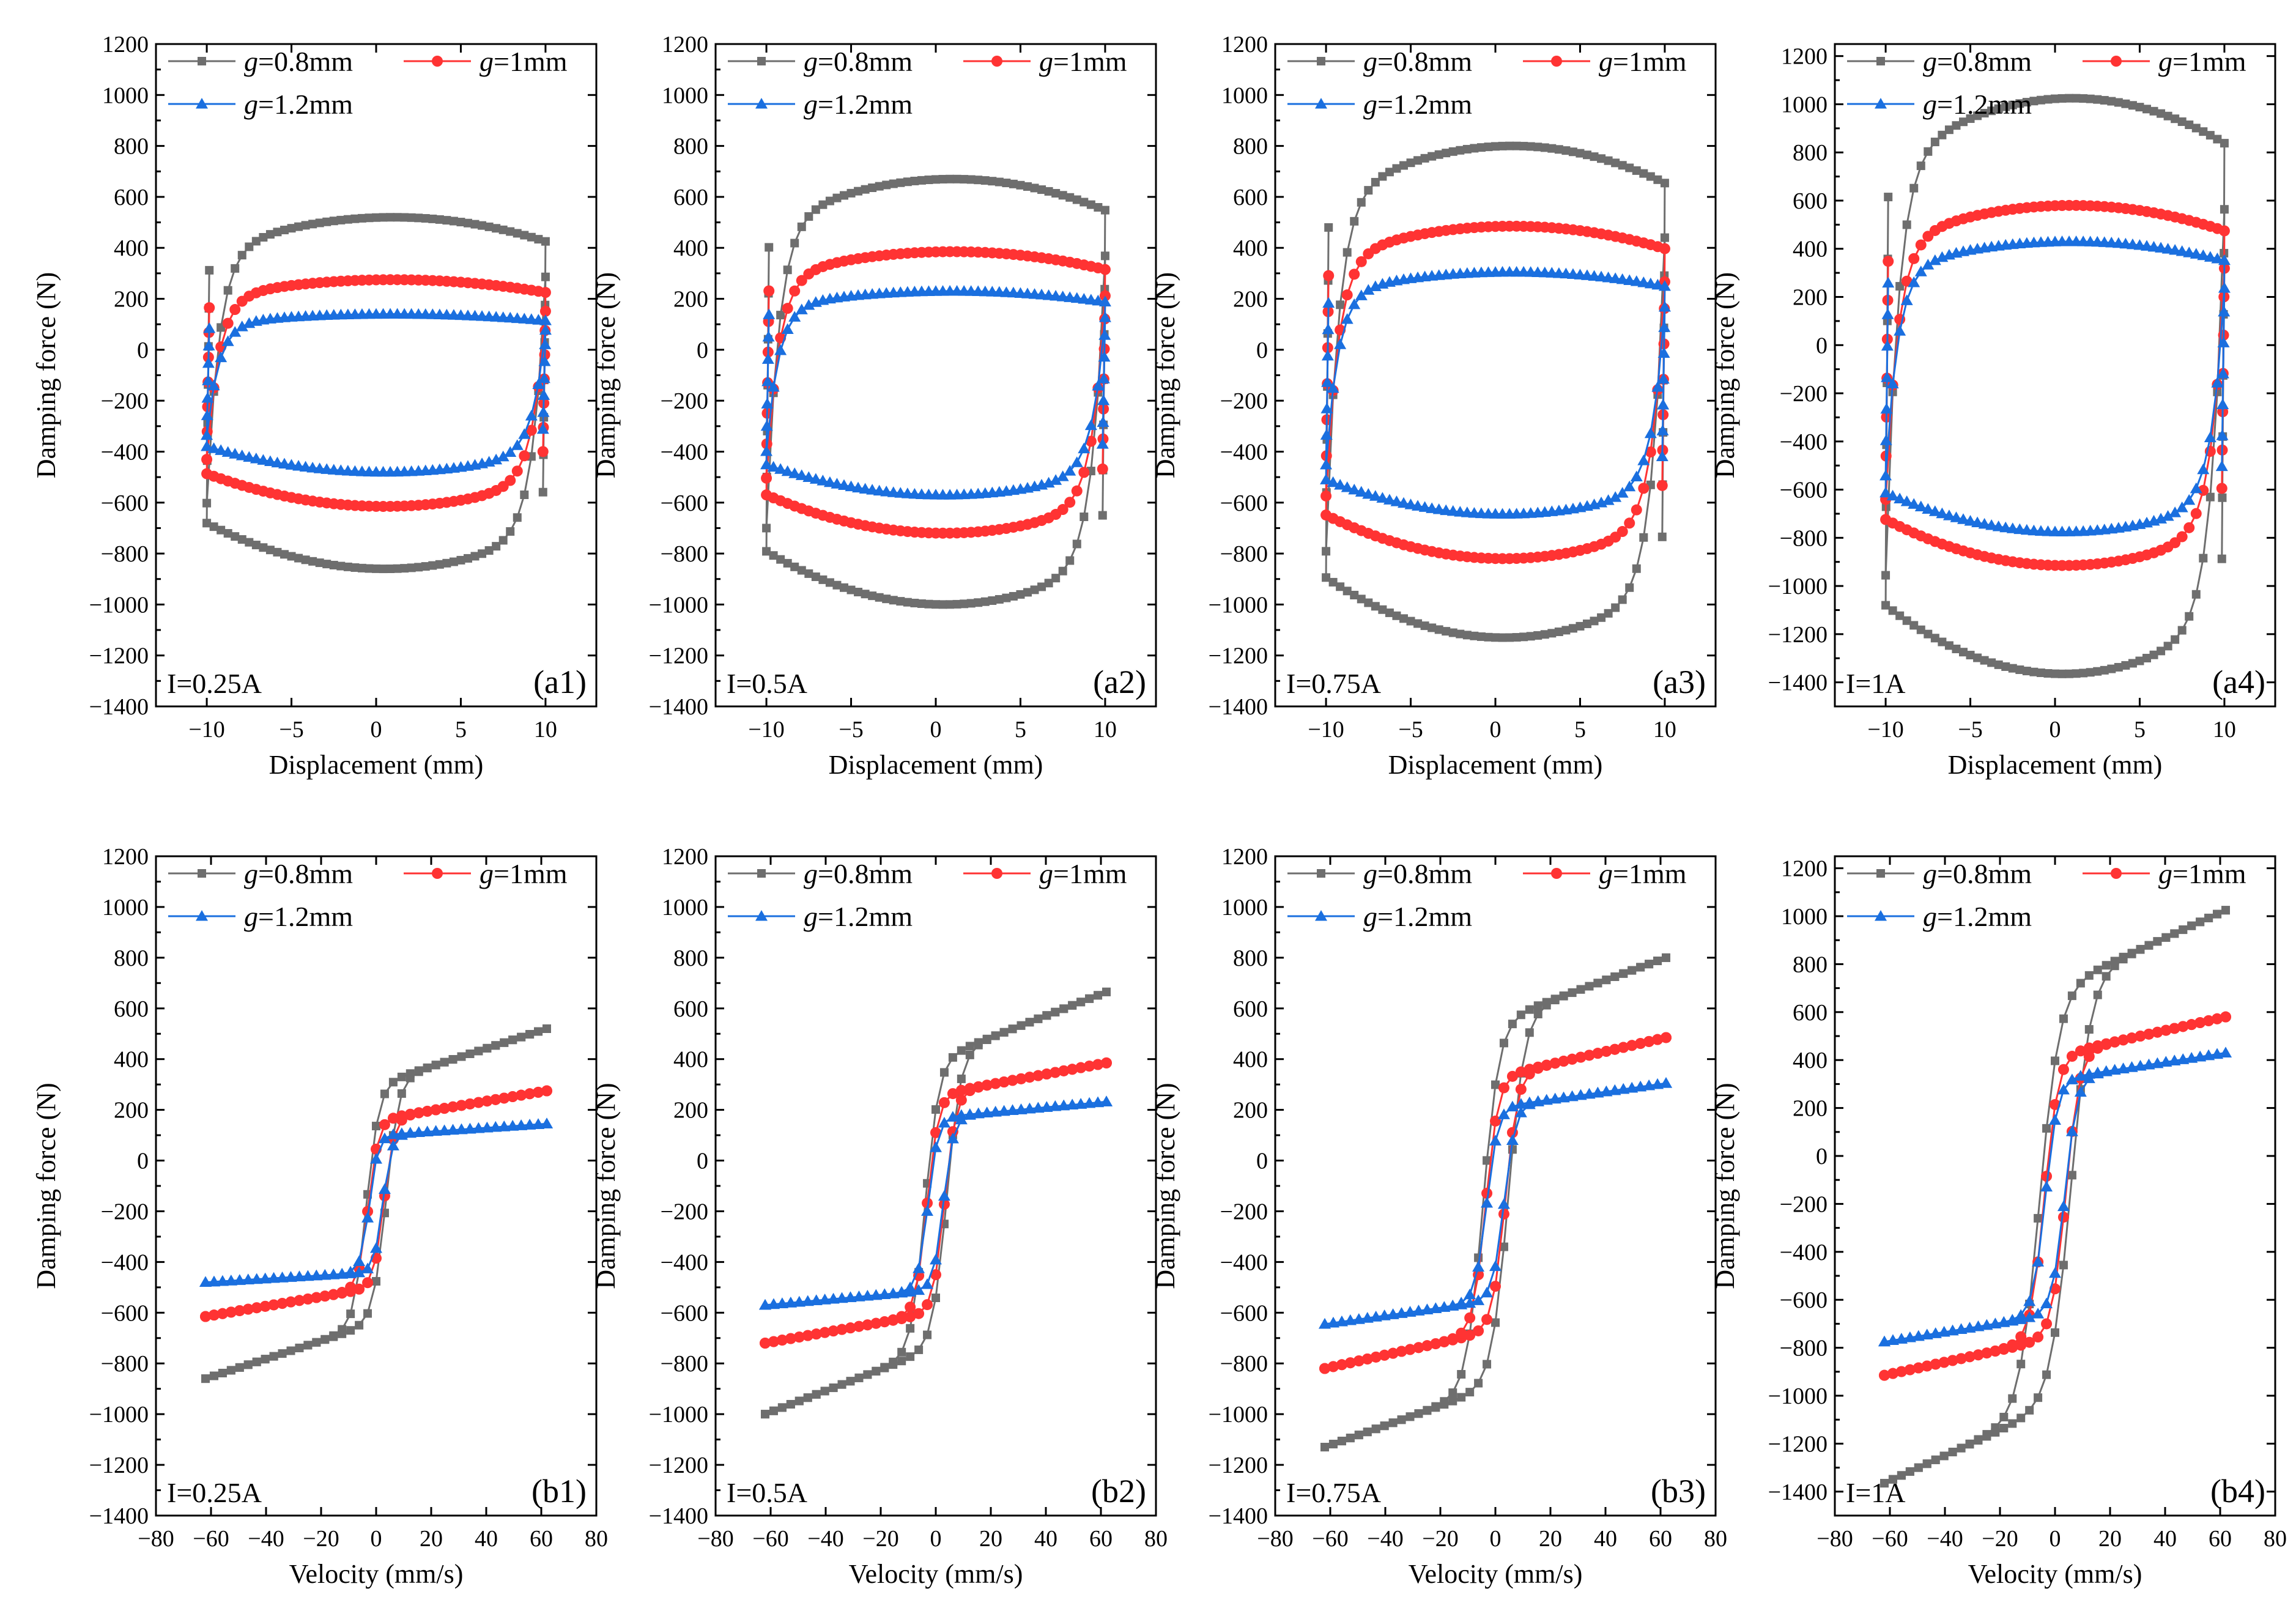 The image size is (2296, 1622). I want to click on y-tick-label: −1000, so click(679, 1415).